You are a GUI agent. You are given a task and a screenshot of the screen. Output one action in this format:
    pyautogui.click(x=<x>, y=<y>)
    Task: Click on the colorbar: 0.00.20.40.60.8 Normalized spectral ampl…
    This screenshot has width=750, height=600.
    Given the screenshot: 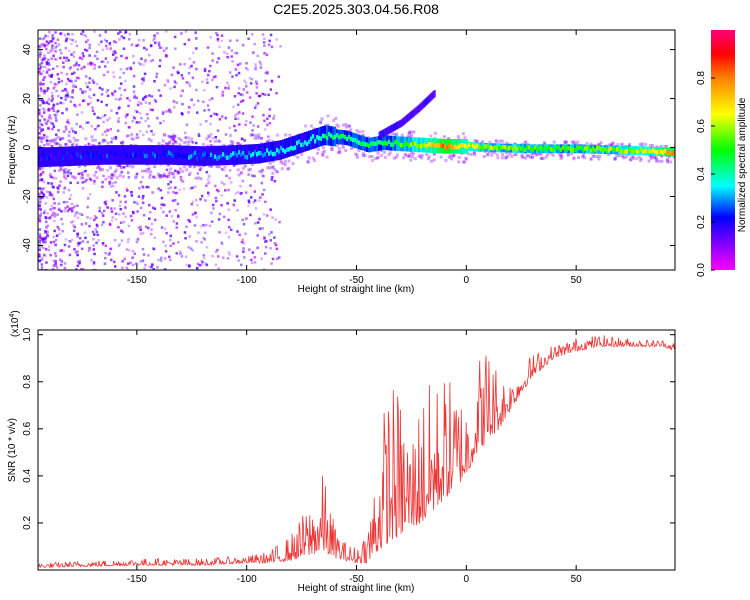 What is the action you would take?
    pyautogui.click(x=722, y=153)
    